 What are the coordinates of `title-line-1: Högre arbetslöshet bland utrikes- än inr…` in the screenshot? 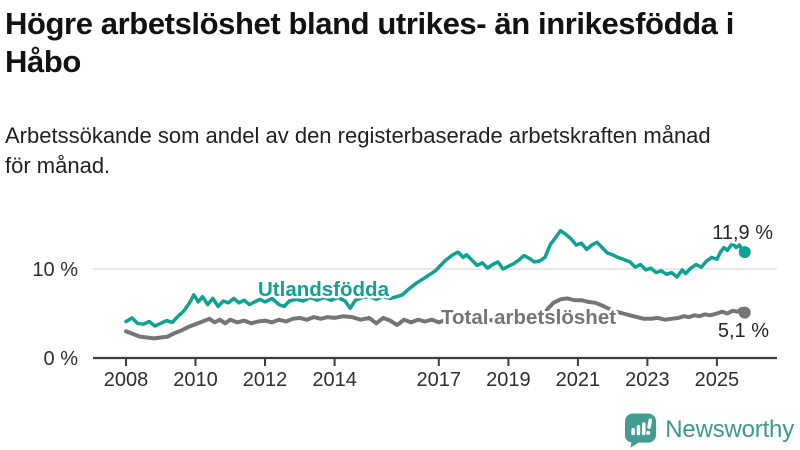 It's located at (369, 23).